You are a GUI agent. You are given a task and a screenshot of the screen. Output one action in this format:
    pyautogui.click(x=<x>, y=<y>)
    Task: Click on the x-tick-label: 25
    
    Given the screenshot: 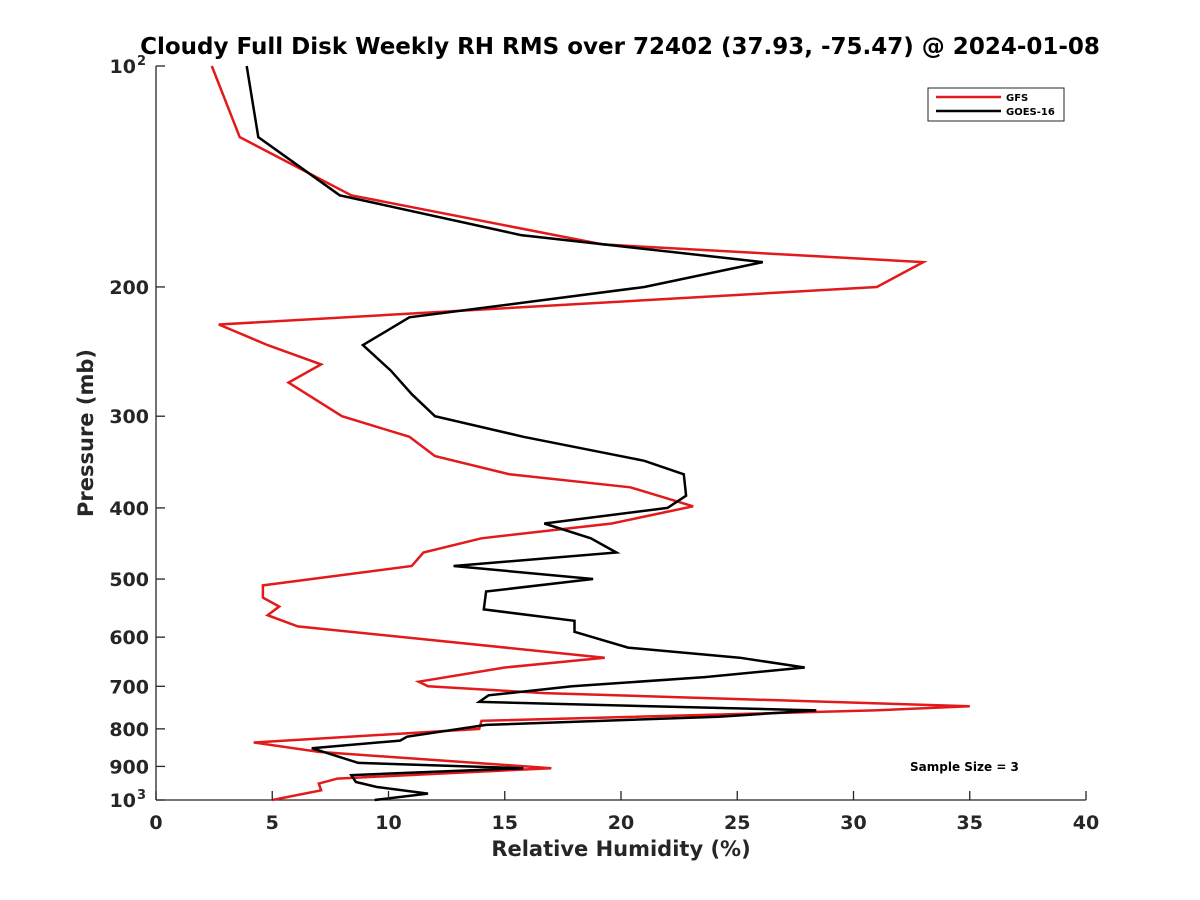 What is the action you would take?
    pyautogui.click(x=737, y=823)
    